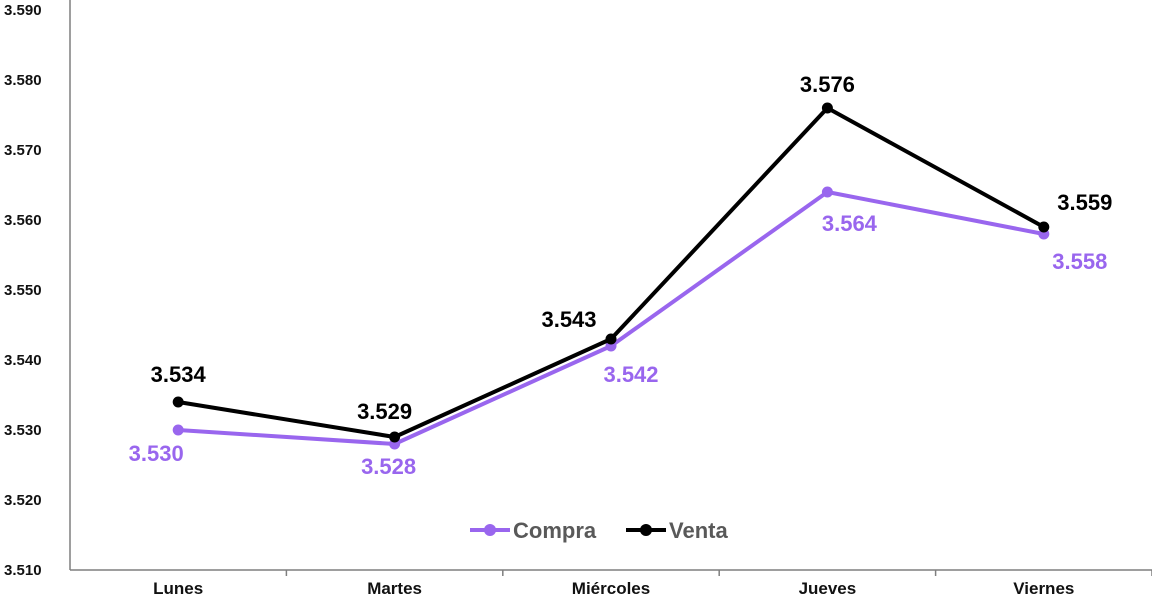 This screenshot has height=600, width=1152. Describe the element at coordinates (1043, 588) in the screenshot. I see `x-tick-label: Viernes` at that location.